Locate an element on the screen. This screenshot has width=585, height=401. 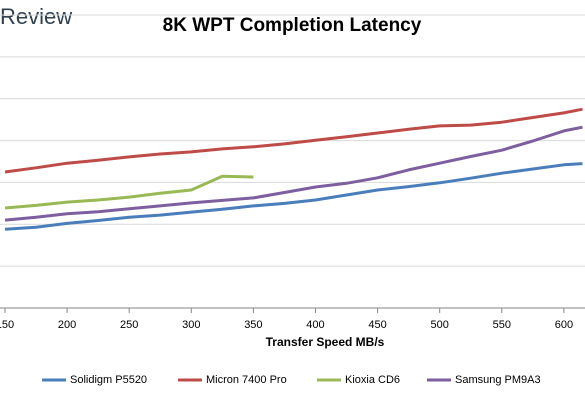
x-tick-label: 350 is located at coordinates (253, 325).